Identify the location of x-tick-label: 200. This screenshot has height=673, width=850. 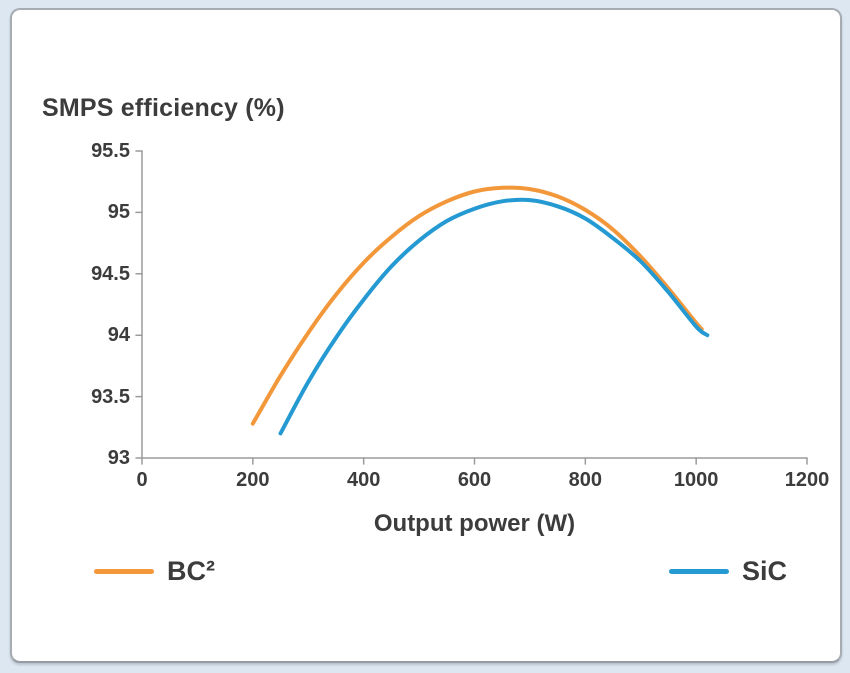
(253, 480).